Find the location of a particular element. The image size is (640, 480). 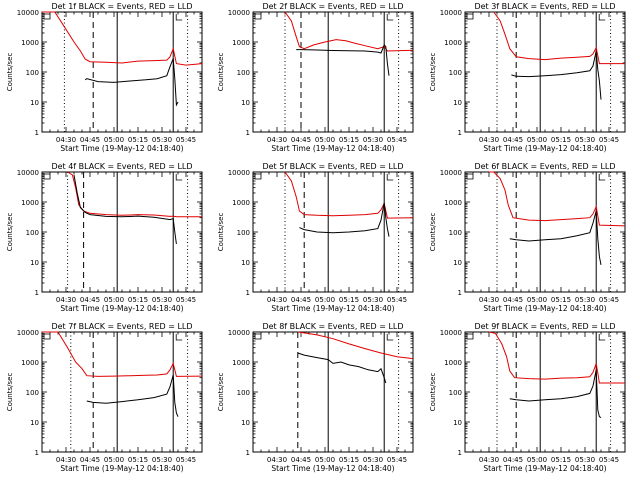

panel-title: Det 3f BLACK = Events, RED = LLD is located at coordinates (544, 6).